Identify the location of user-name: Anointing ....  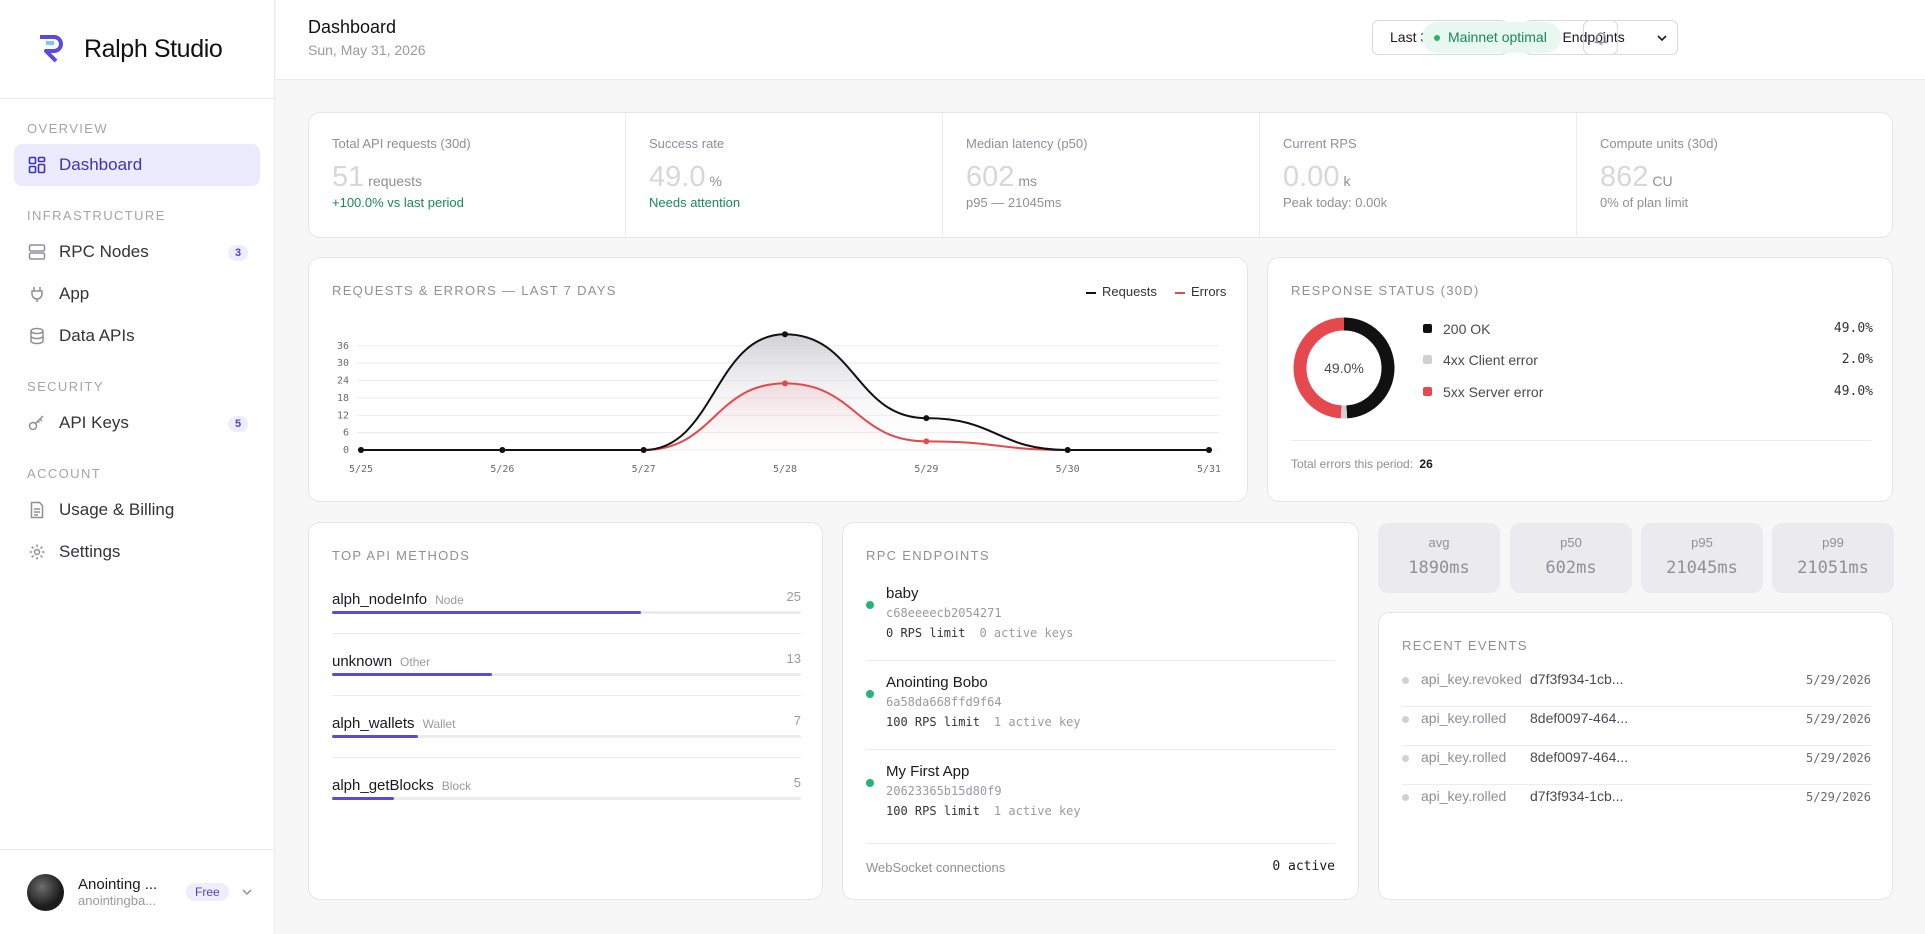
(118, 884).